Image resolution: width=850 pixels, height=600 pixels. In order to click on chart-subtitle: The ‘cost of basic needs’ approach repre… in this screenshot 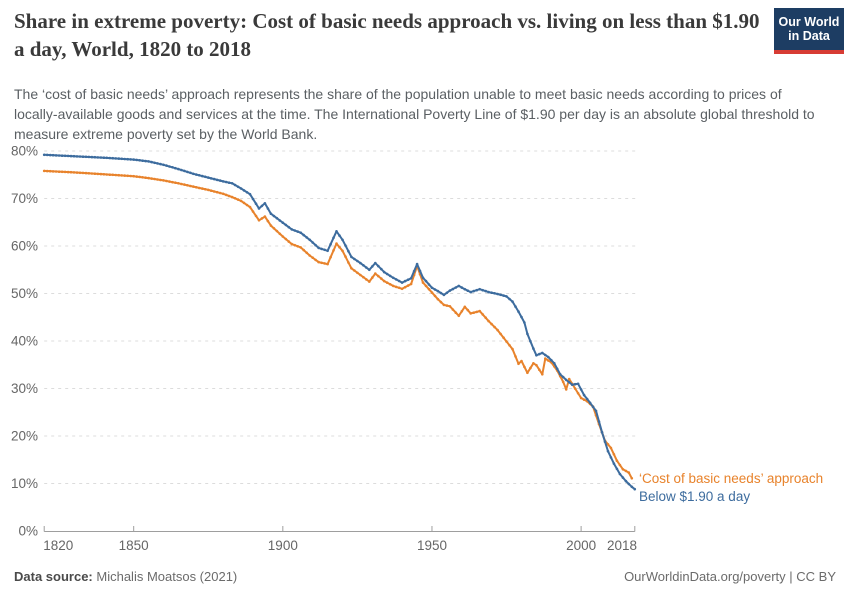, I will do `click(414, 114)`.